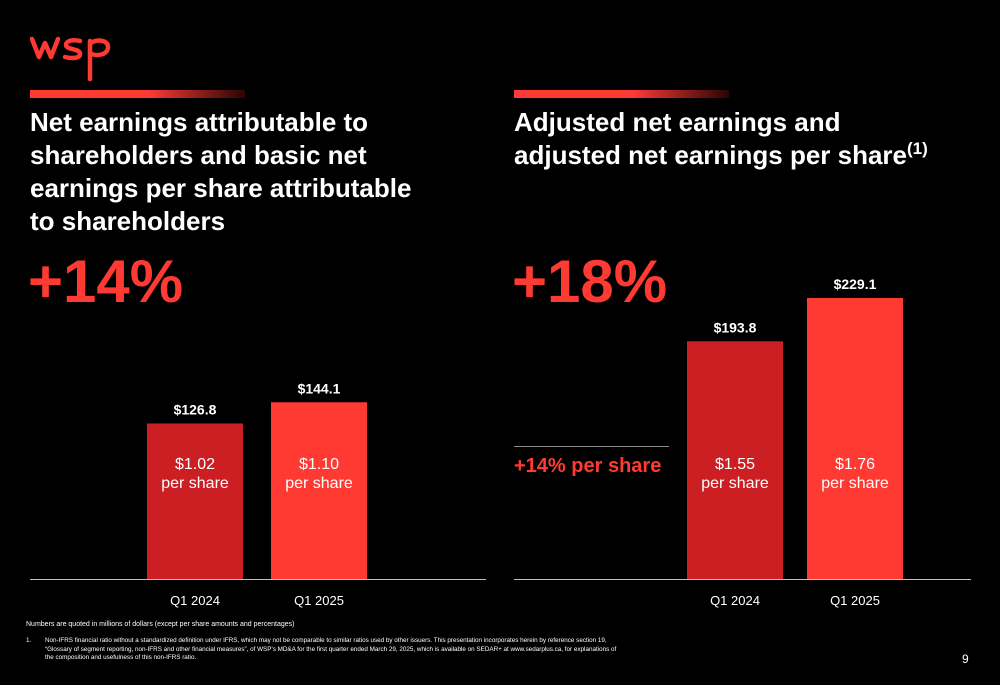  What do you see at coordinates (855, 464) in the screenshot?
I see `right-per-share-value-2: $1.76` at bounding box center [855, 464].